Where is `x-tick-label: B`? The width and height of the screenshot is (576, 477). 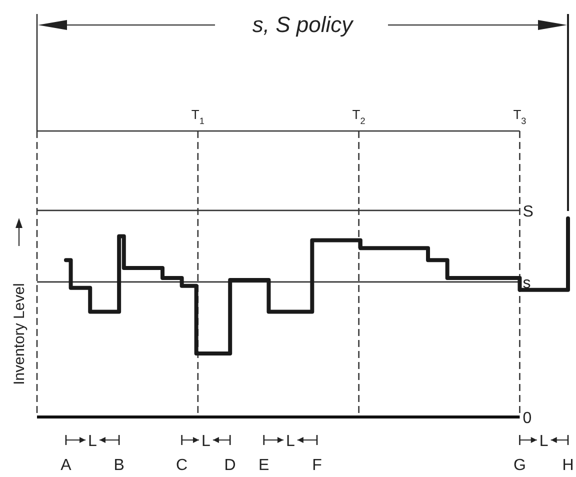
x-tick-label: B is located at coordinates (119, 465).